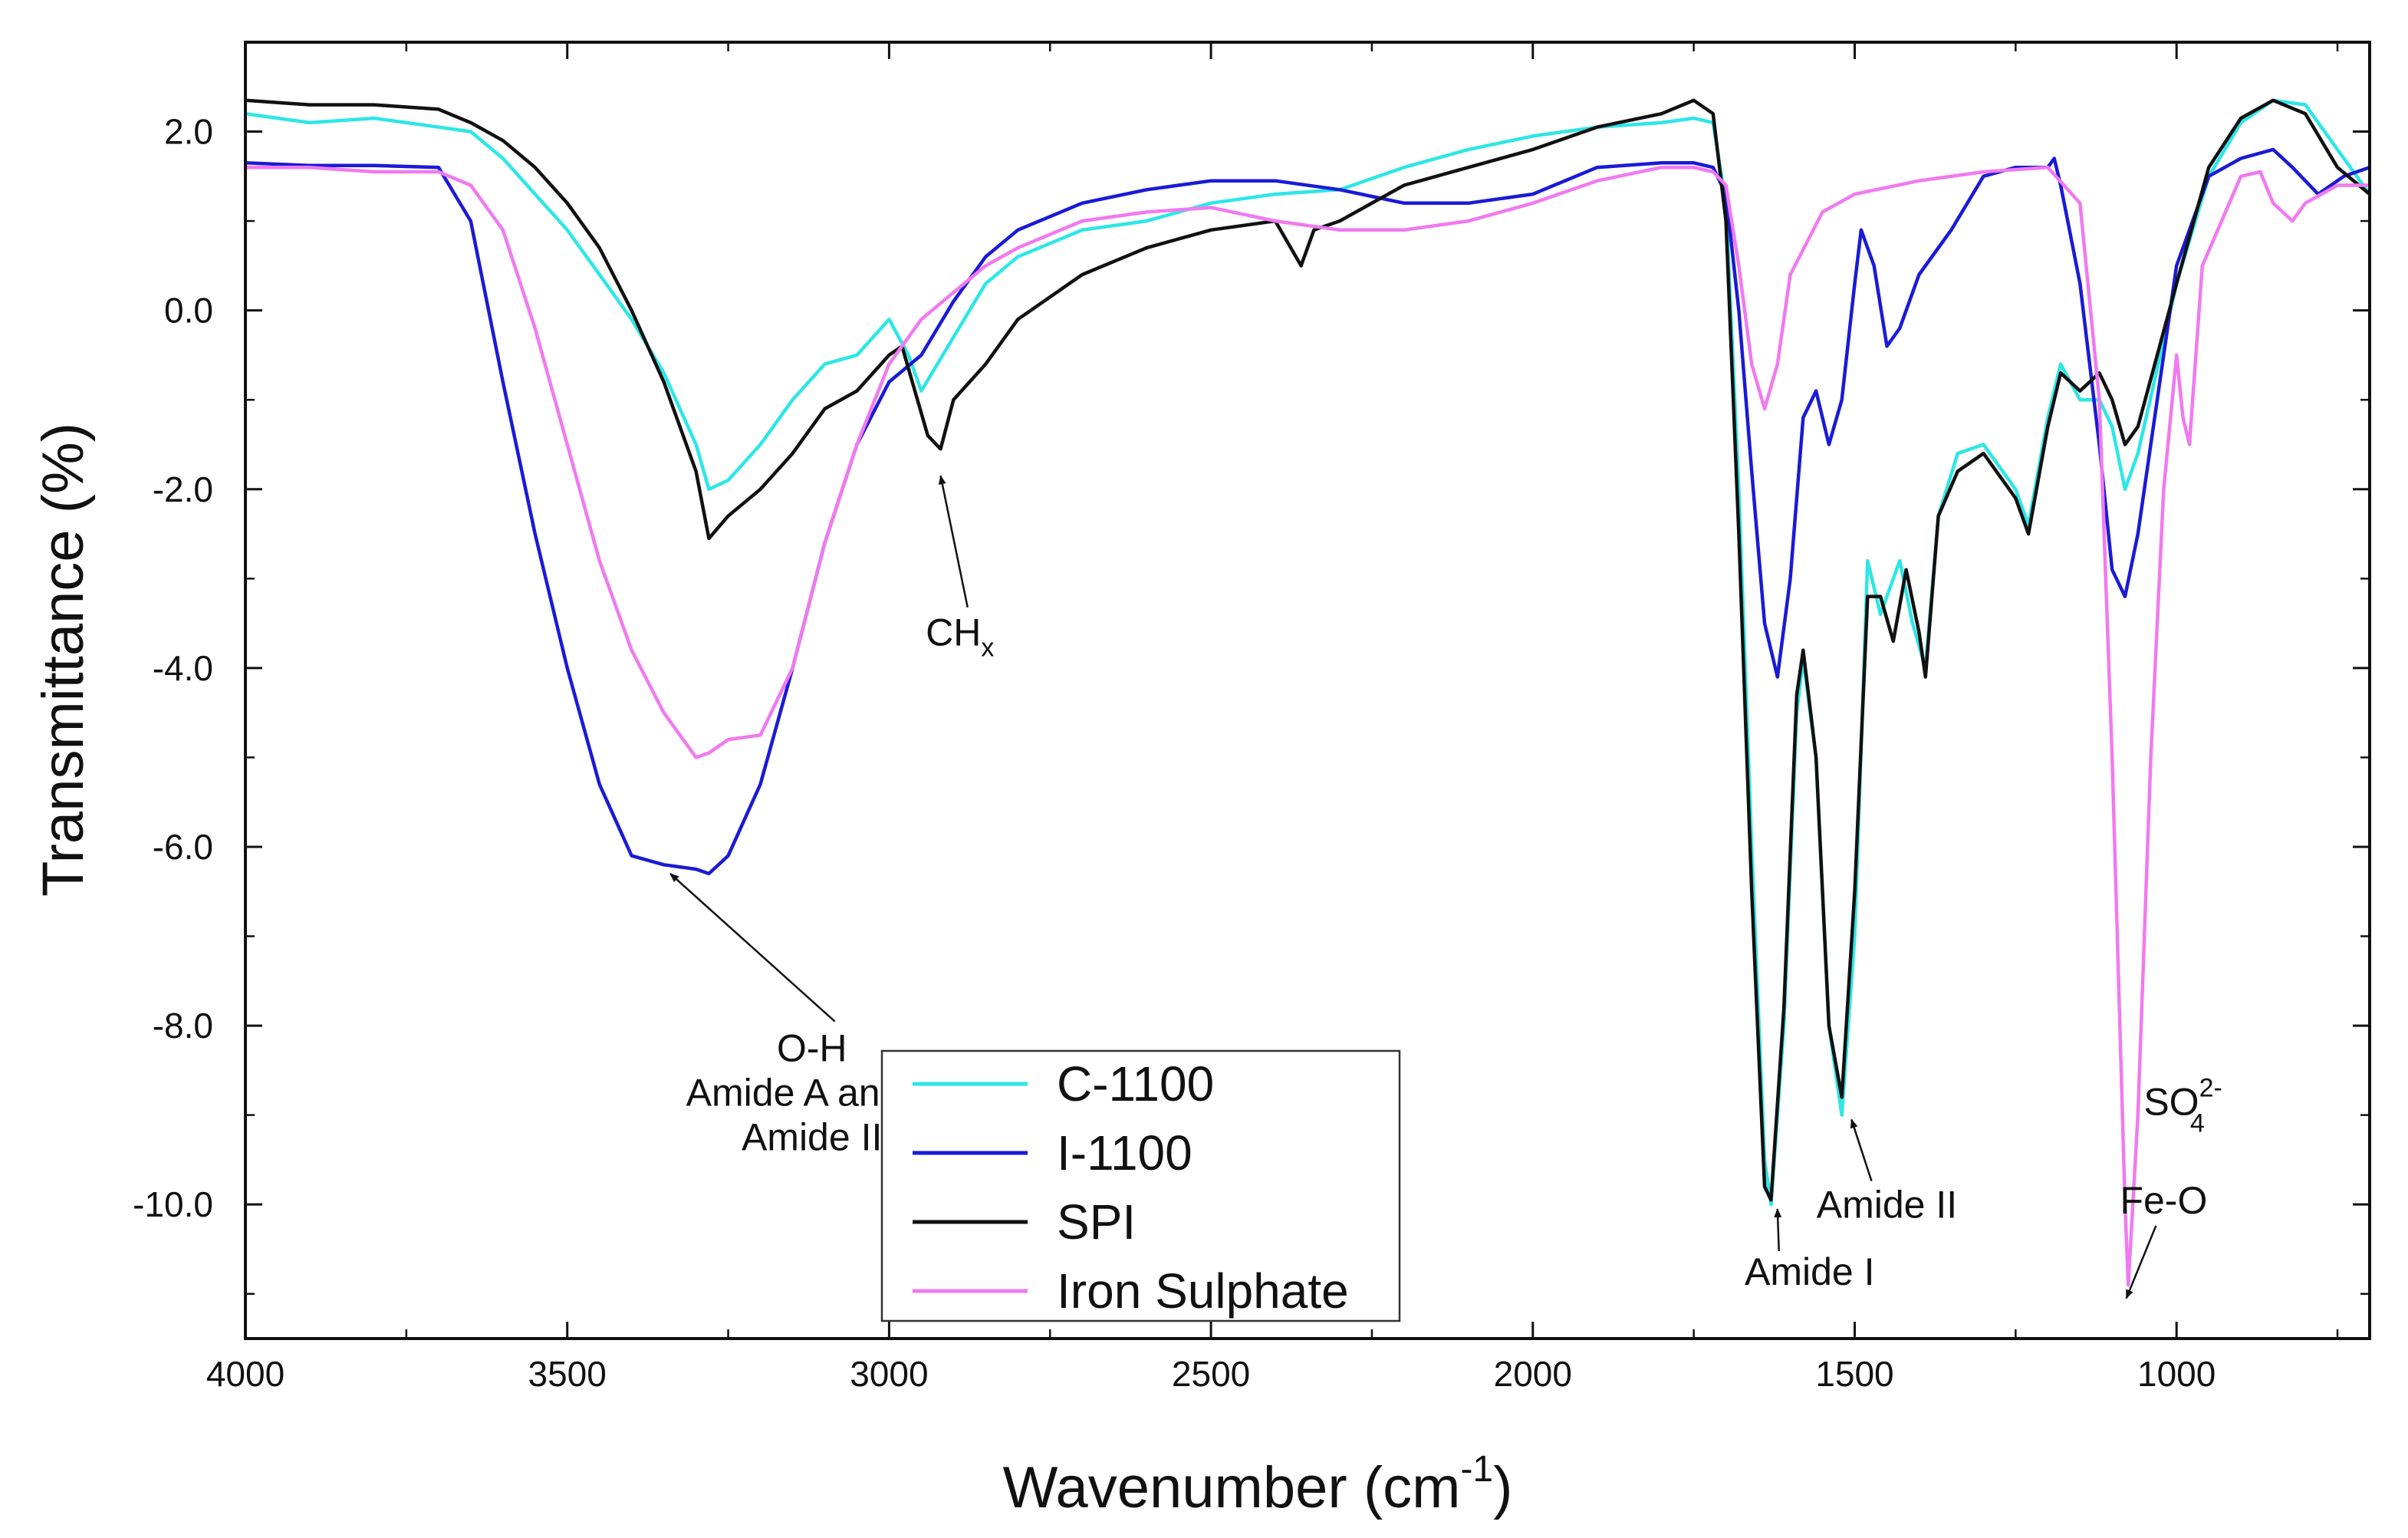 This screenshot has height=1538, width=2408. Describe the element at coordinates (1533, 1374) in the screenshot. I see `x-tick-label: 2000` at that location.